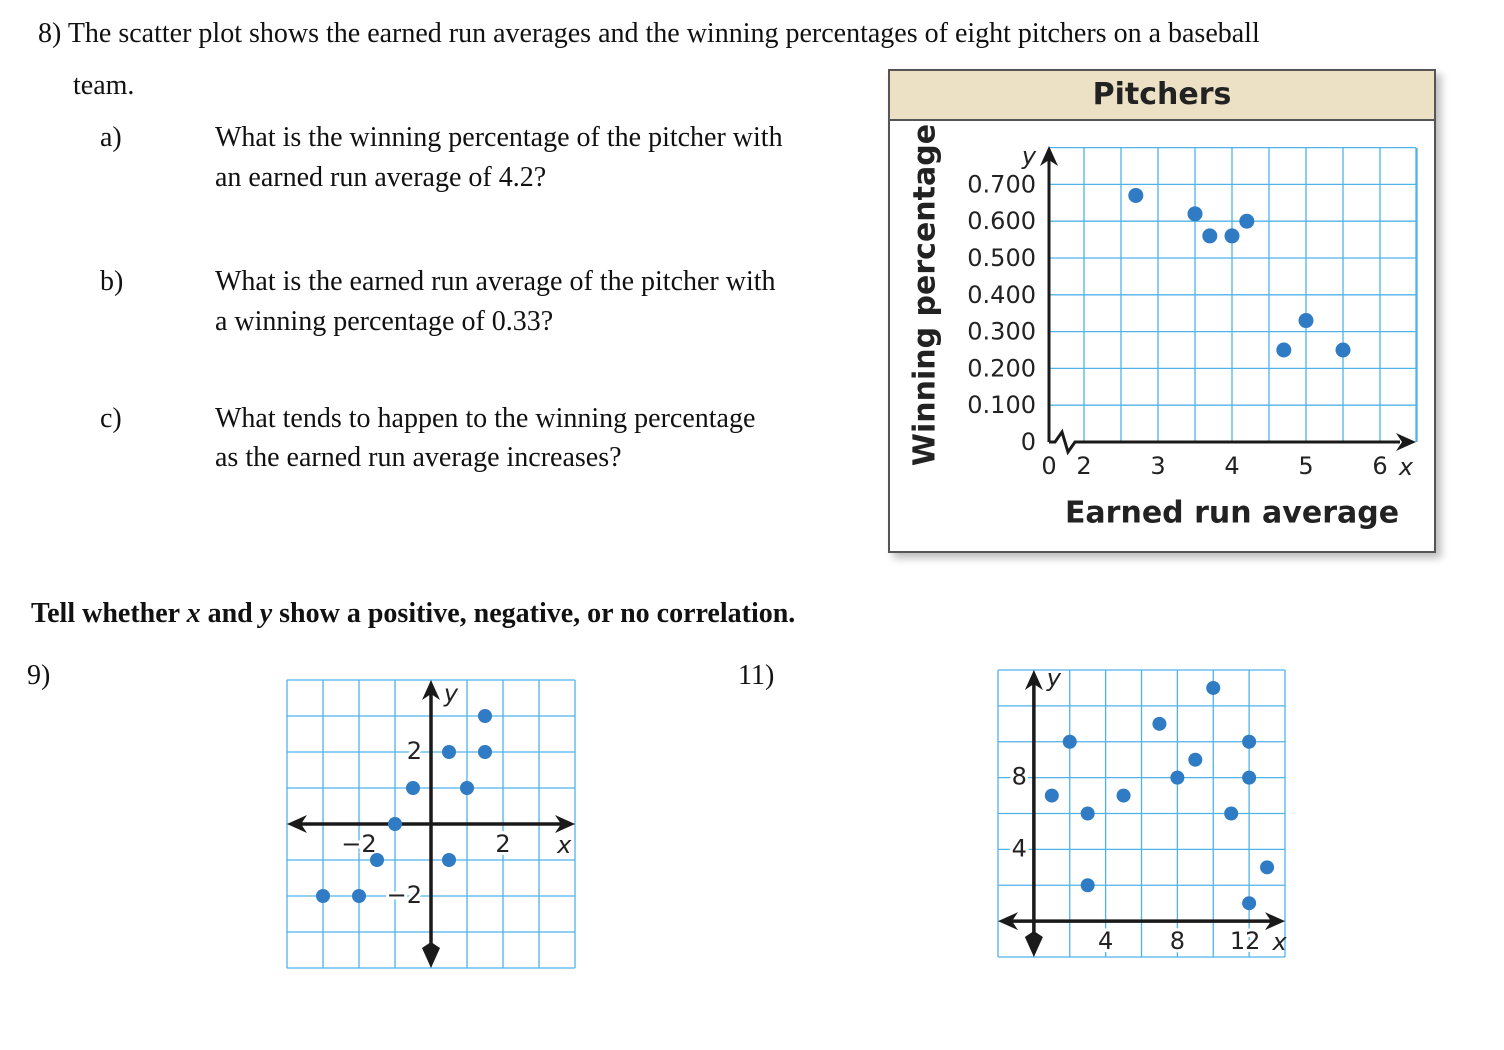  I want to click on q9-y-arrow-down-icon, so click(431, 955).